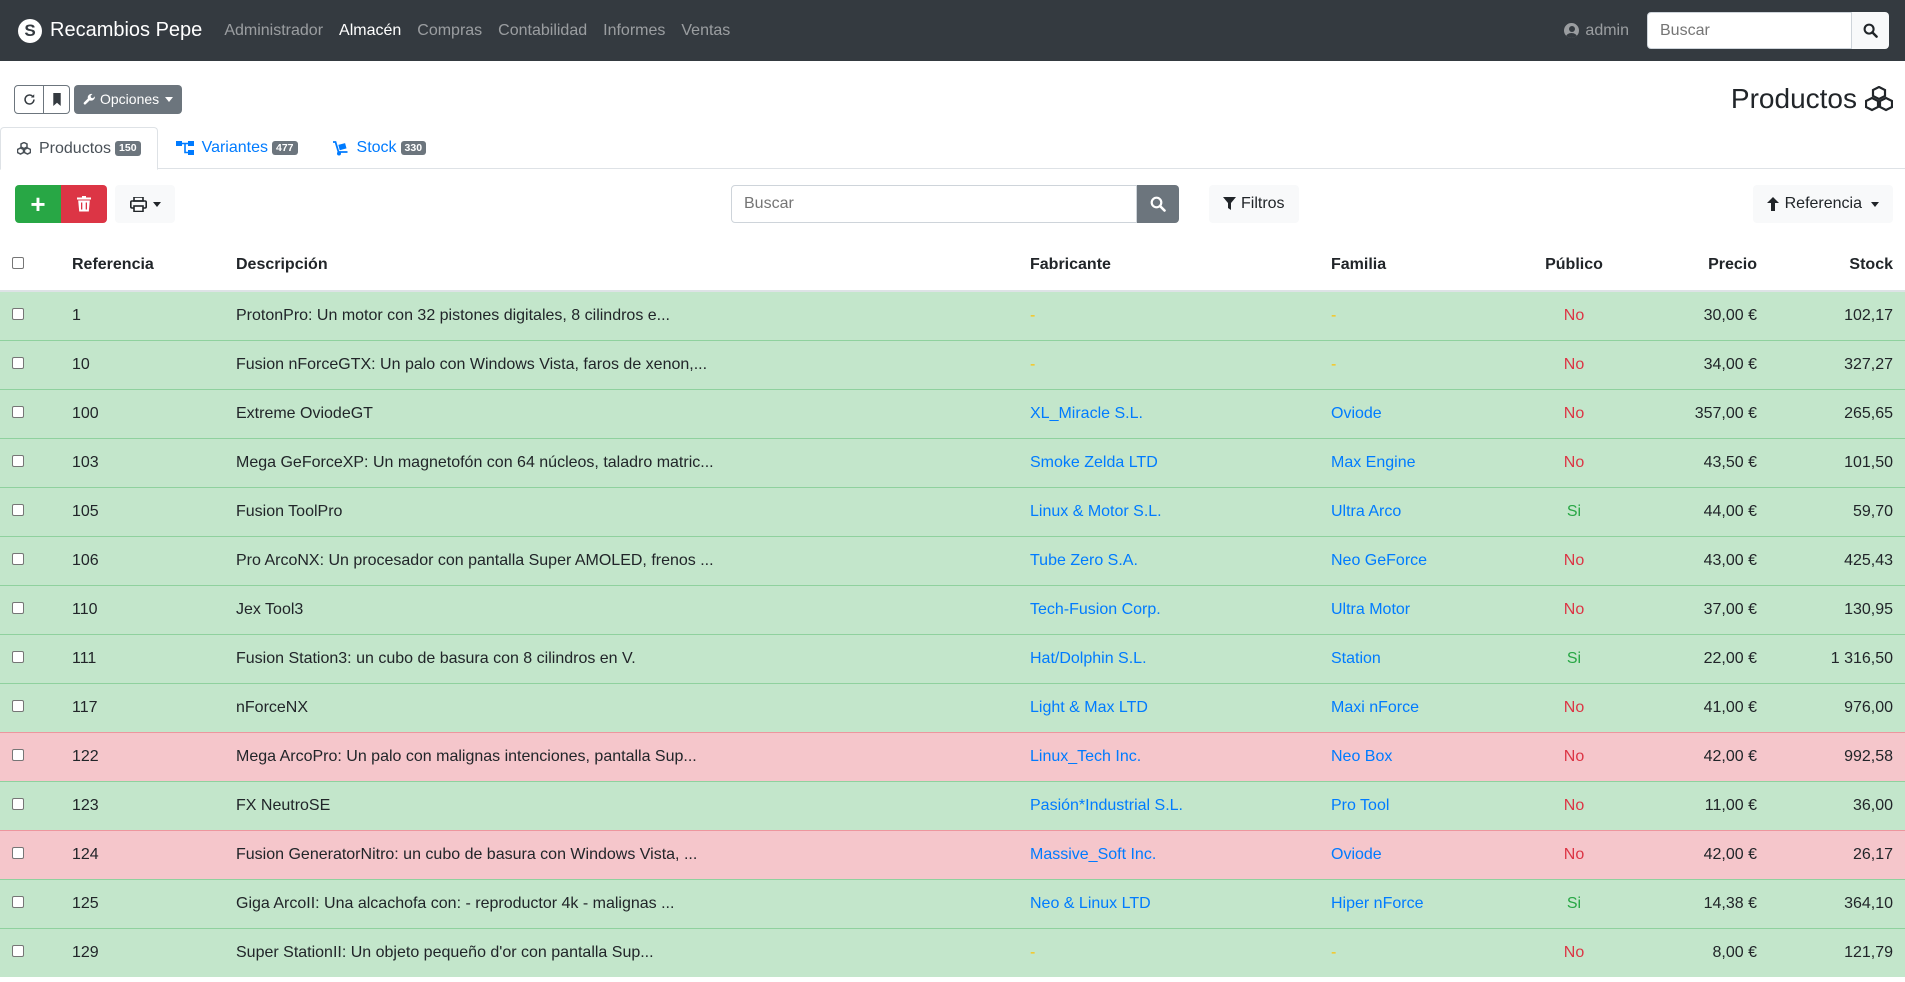 Image resolution: width=1905 pixels, height=982 pixels. I want to click on delete-button, so click(84, 204).